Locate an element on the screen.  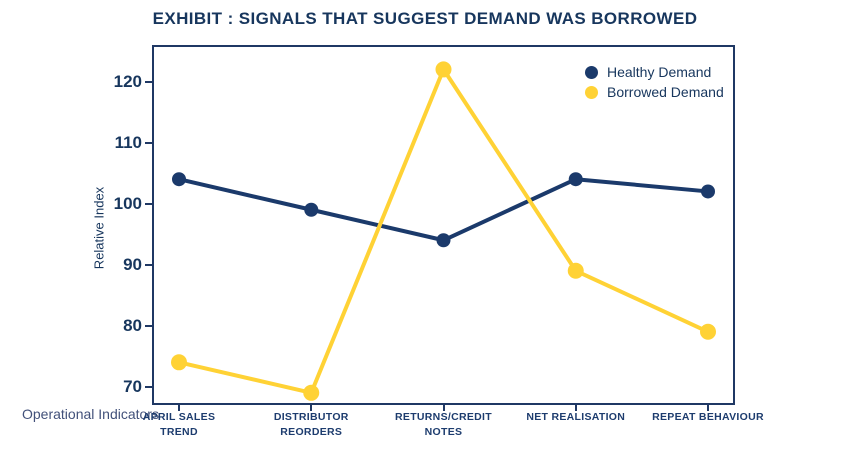
y-tick-label: 90 is located at coordinates (132, 264).